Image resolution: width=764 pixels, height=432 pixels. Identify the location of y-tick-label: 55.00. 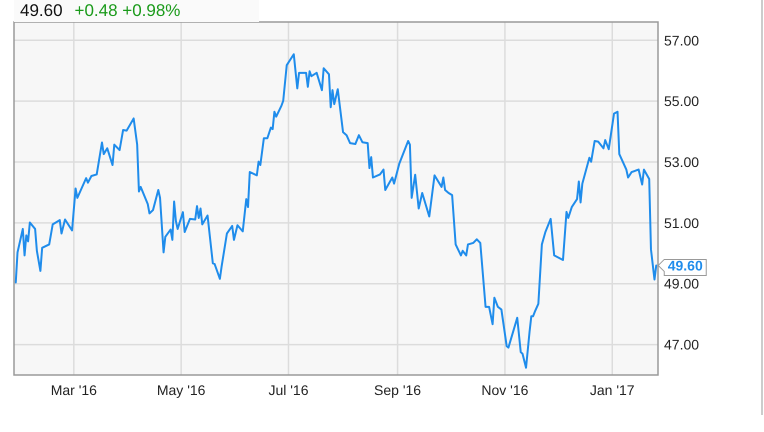
(682, 101).